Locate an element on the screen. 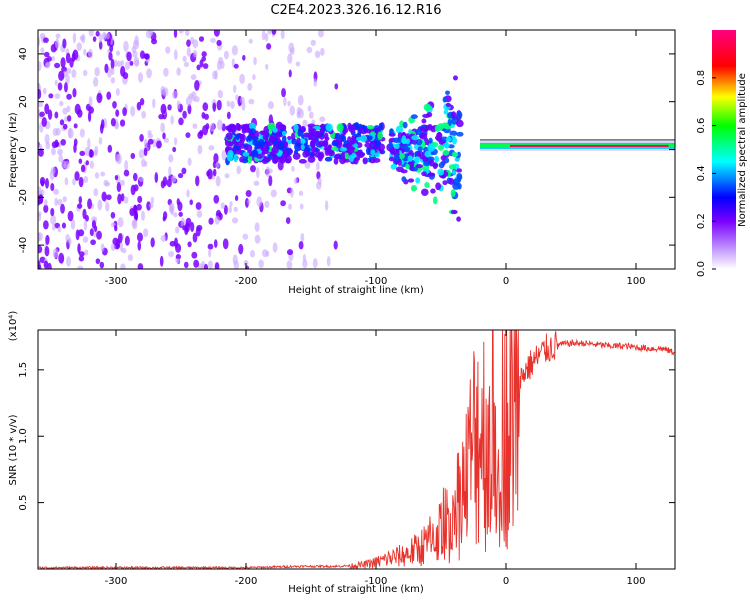 Image resolution: width=750 pixels, height=604 pixels. colorbar-tick-label: 0.8 is located at coordinates (701, 78).